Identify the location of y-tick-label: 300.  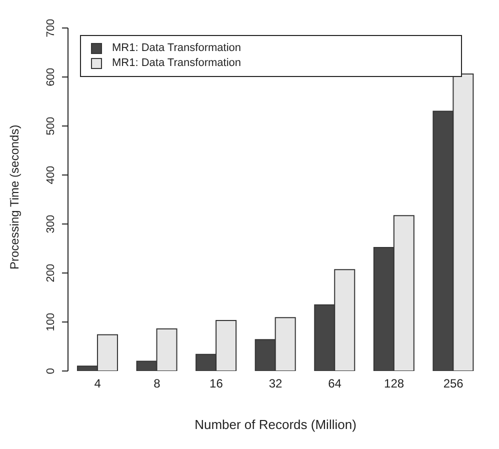
(51, 224).